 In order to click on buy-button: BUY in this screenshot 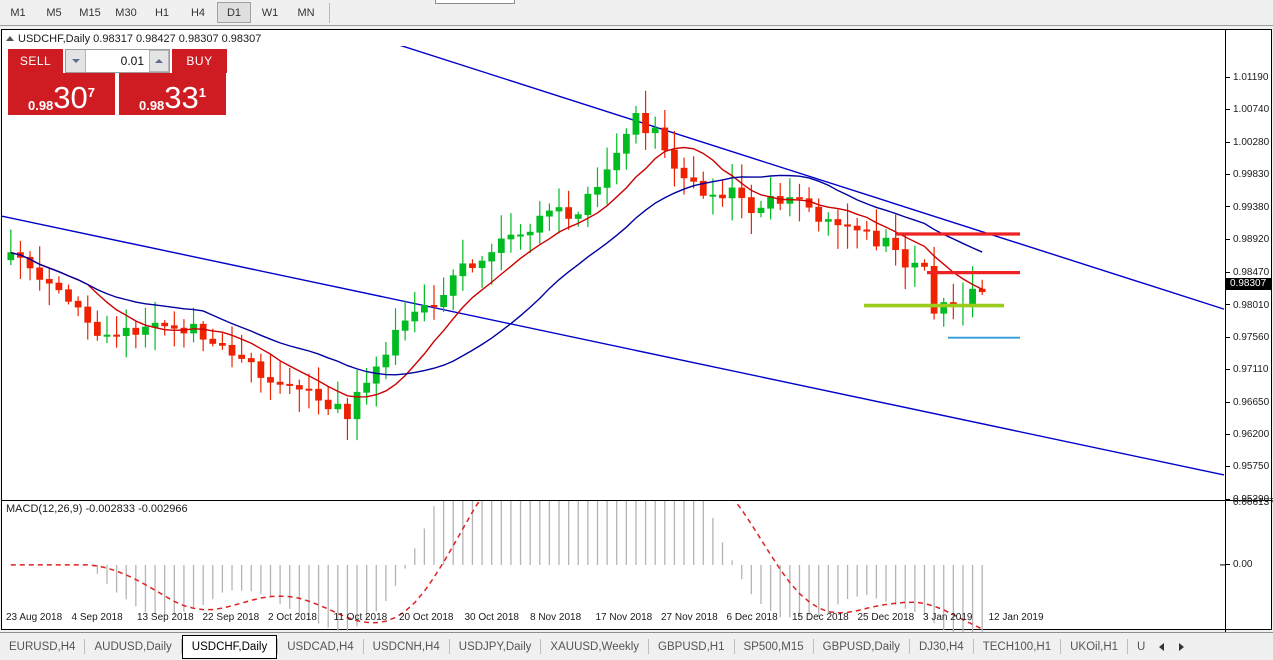, I will do `click(199, 61)`.